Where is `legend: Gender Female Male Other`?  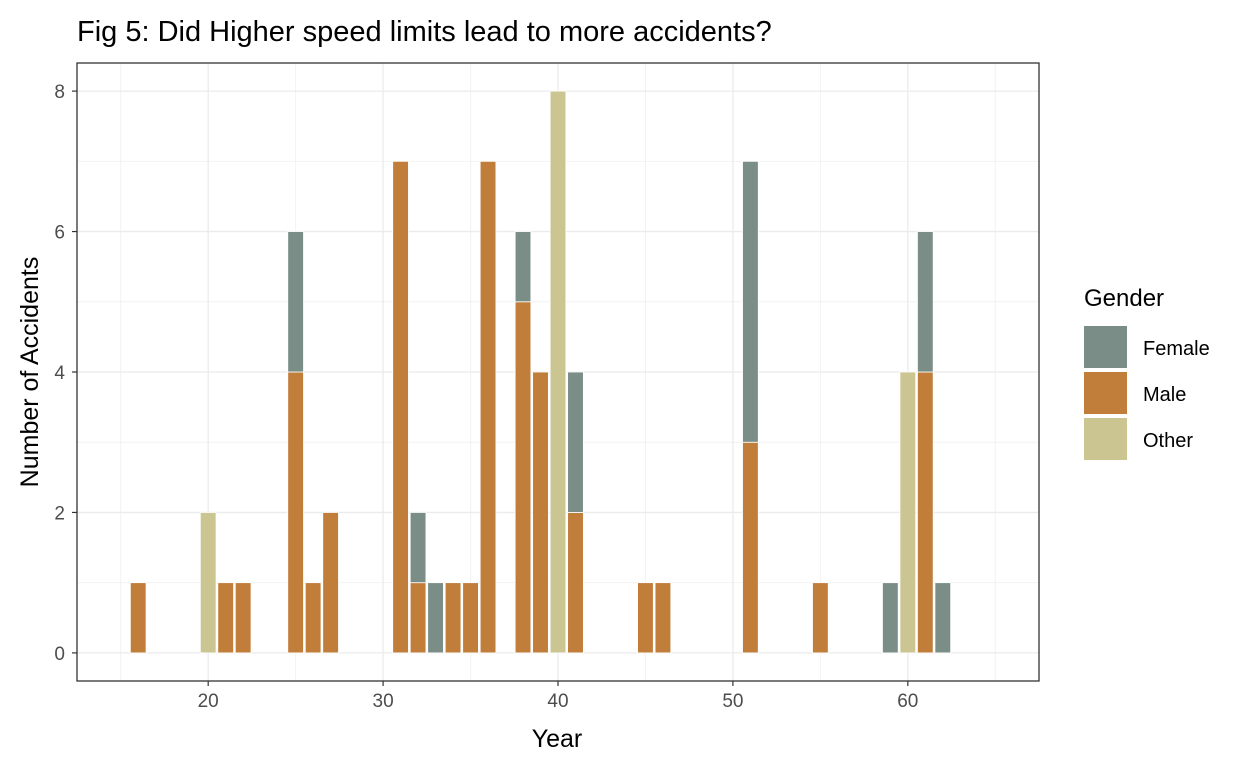 legend: Gender Female Male Other is located at coordinates (1147, 372).